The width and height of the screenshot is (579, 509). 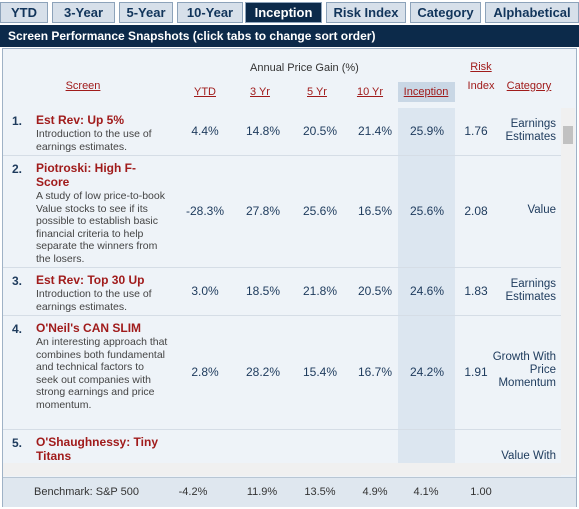 What do you see at coordinates (17, 281) in the screenshot?
I see `rank: 3.` at bounding box center [17, 281].